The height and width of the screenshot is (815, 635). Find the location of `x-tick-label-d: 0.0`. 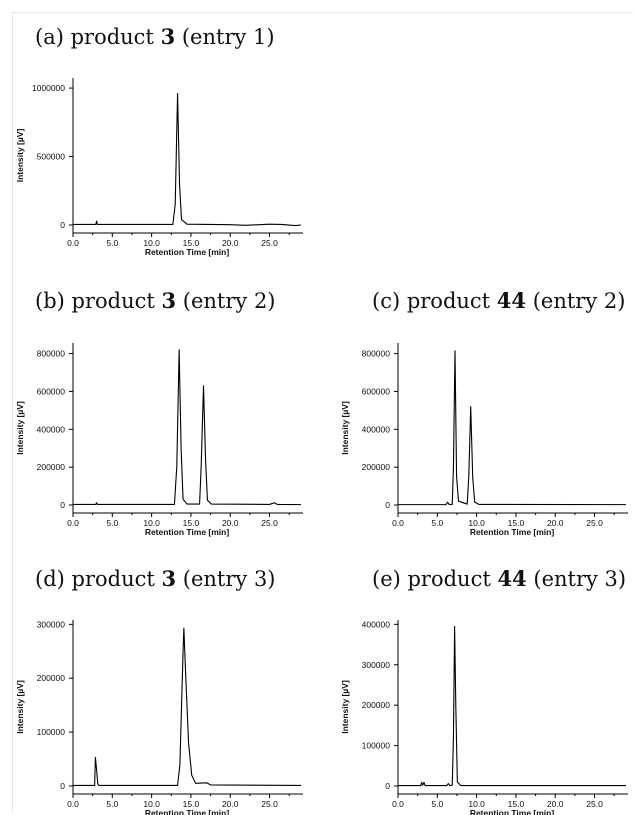

x-tick-label-d: 0.0 is located at coordinates (73, 804).